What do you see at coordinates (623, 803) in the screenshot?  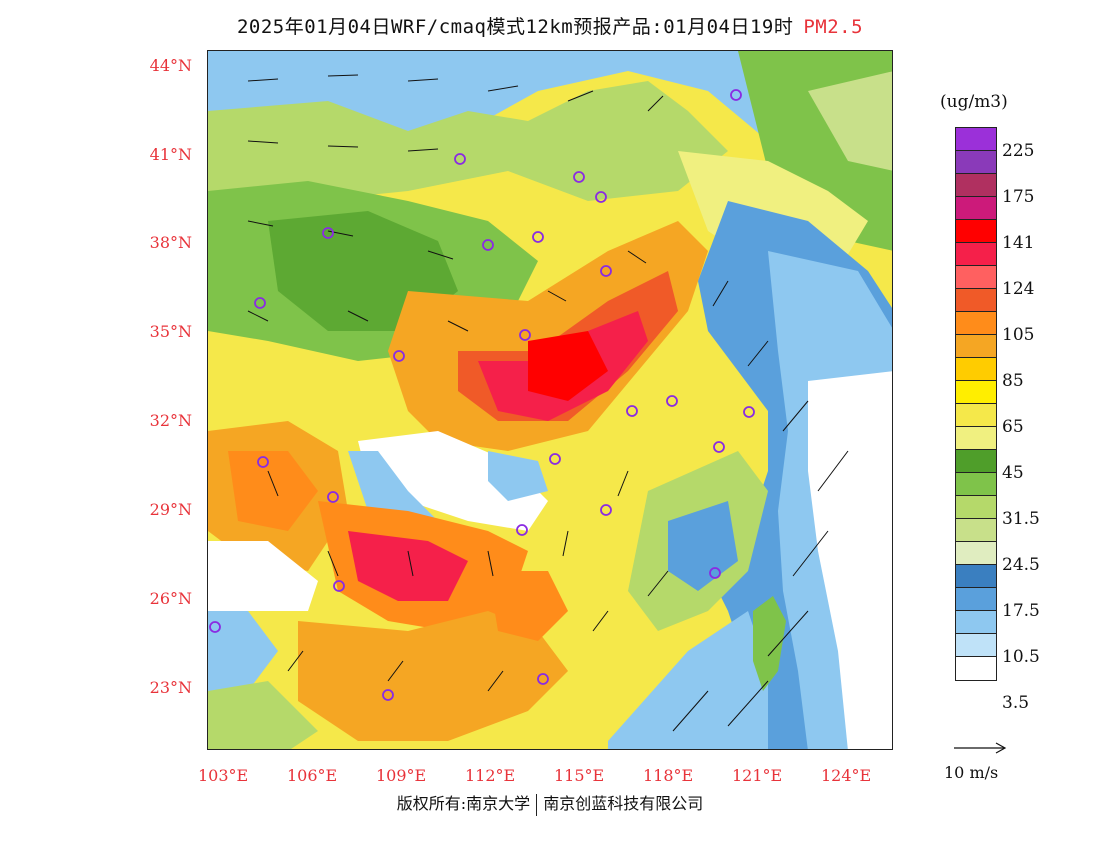 I see `copyright-right: 南京创蓝科技有限公司` at bounding box center [623, 803].